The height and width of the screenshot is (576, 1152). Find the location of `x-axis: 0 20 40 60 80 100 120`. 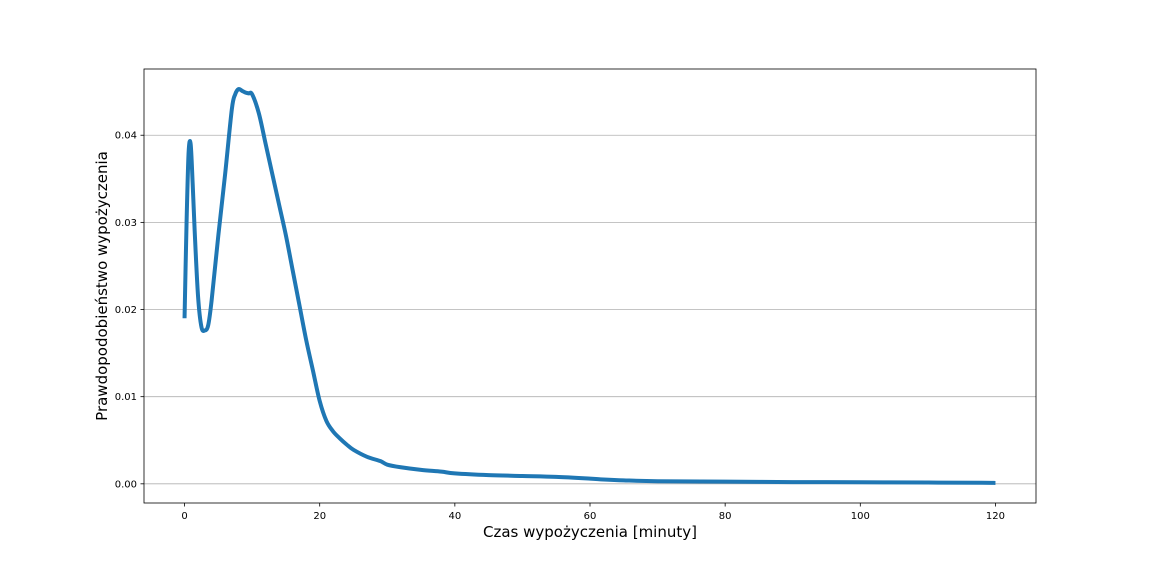

x-axis: 0 20 40 60 80 100 120 is located at coordinates (593, 512).